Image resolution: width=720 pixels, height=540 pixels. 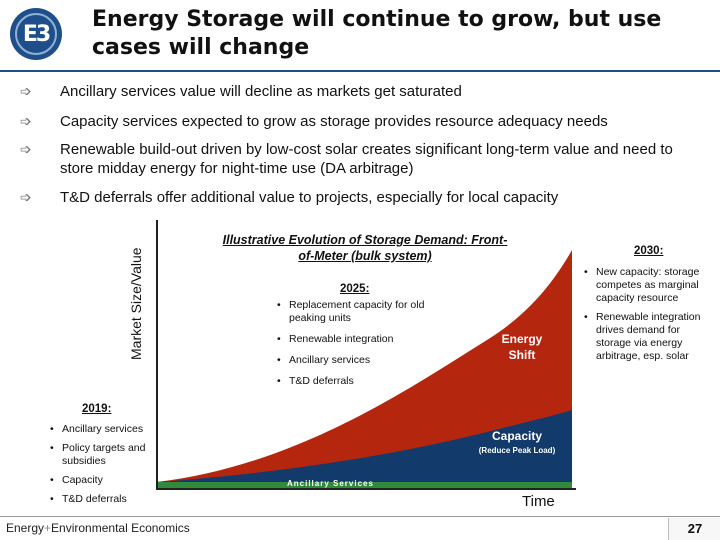 I want to click on y-axis, so click(x=157, y=355).